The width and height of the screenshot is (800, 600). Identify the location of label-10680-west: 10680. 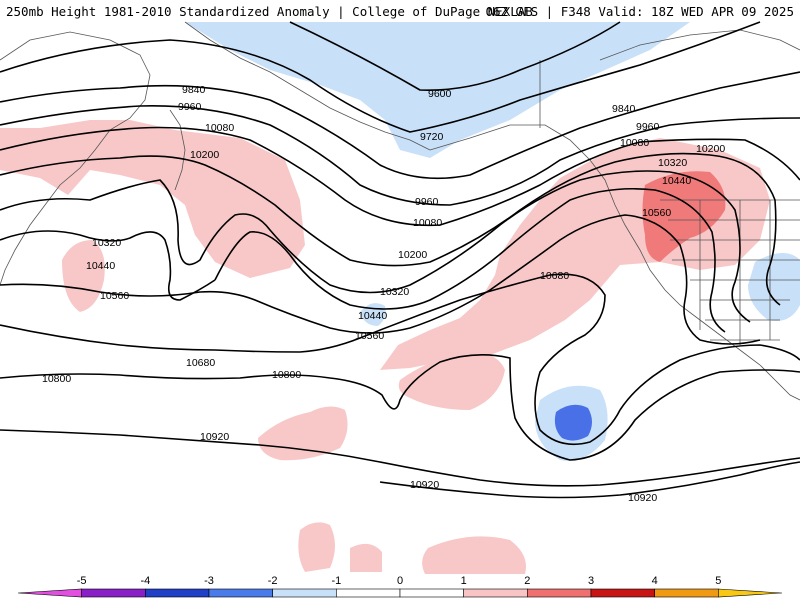
(200, 363).